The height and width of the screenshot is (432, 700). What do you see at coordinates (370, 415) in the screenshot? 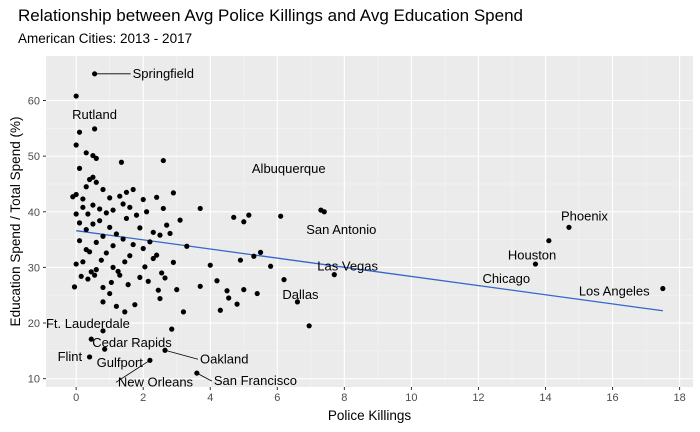
I see `x-axis-title: Police Killings` at bounding box center [370, 415].